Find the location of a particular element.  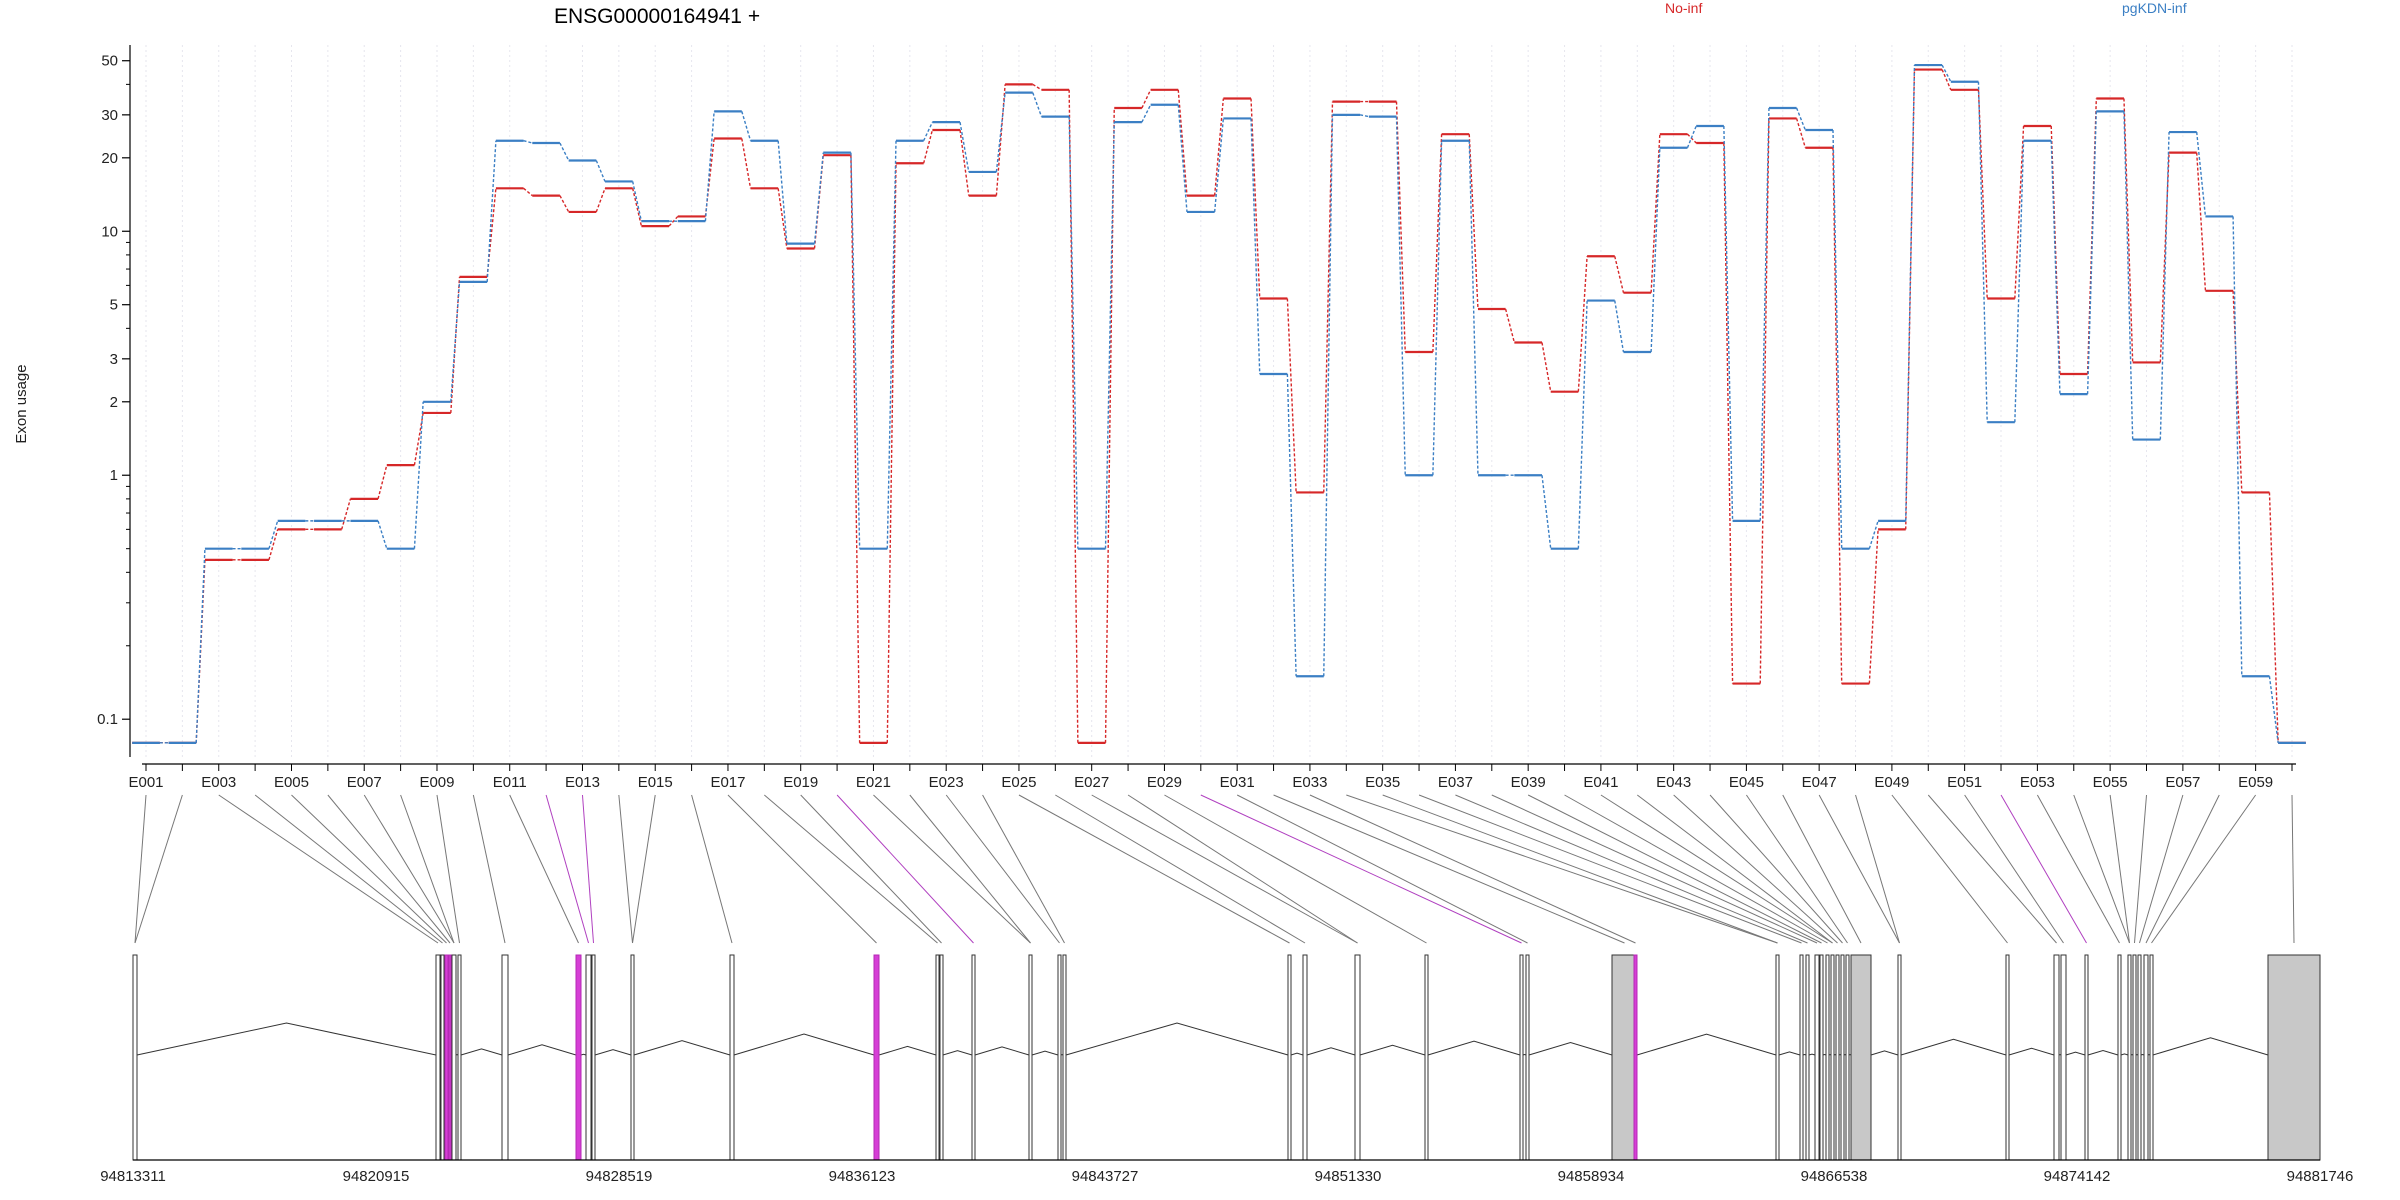

coord-tick-label: 94820915 is located at coordinates (376, 1176).